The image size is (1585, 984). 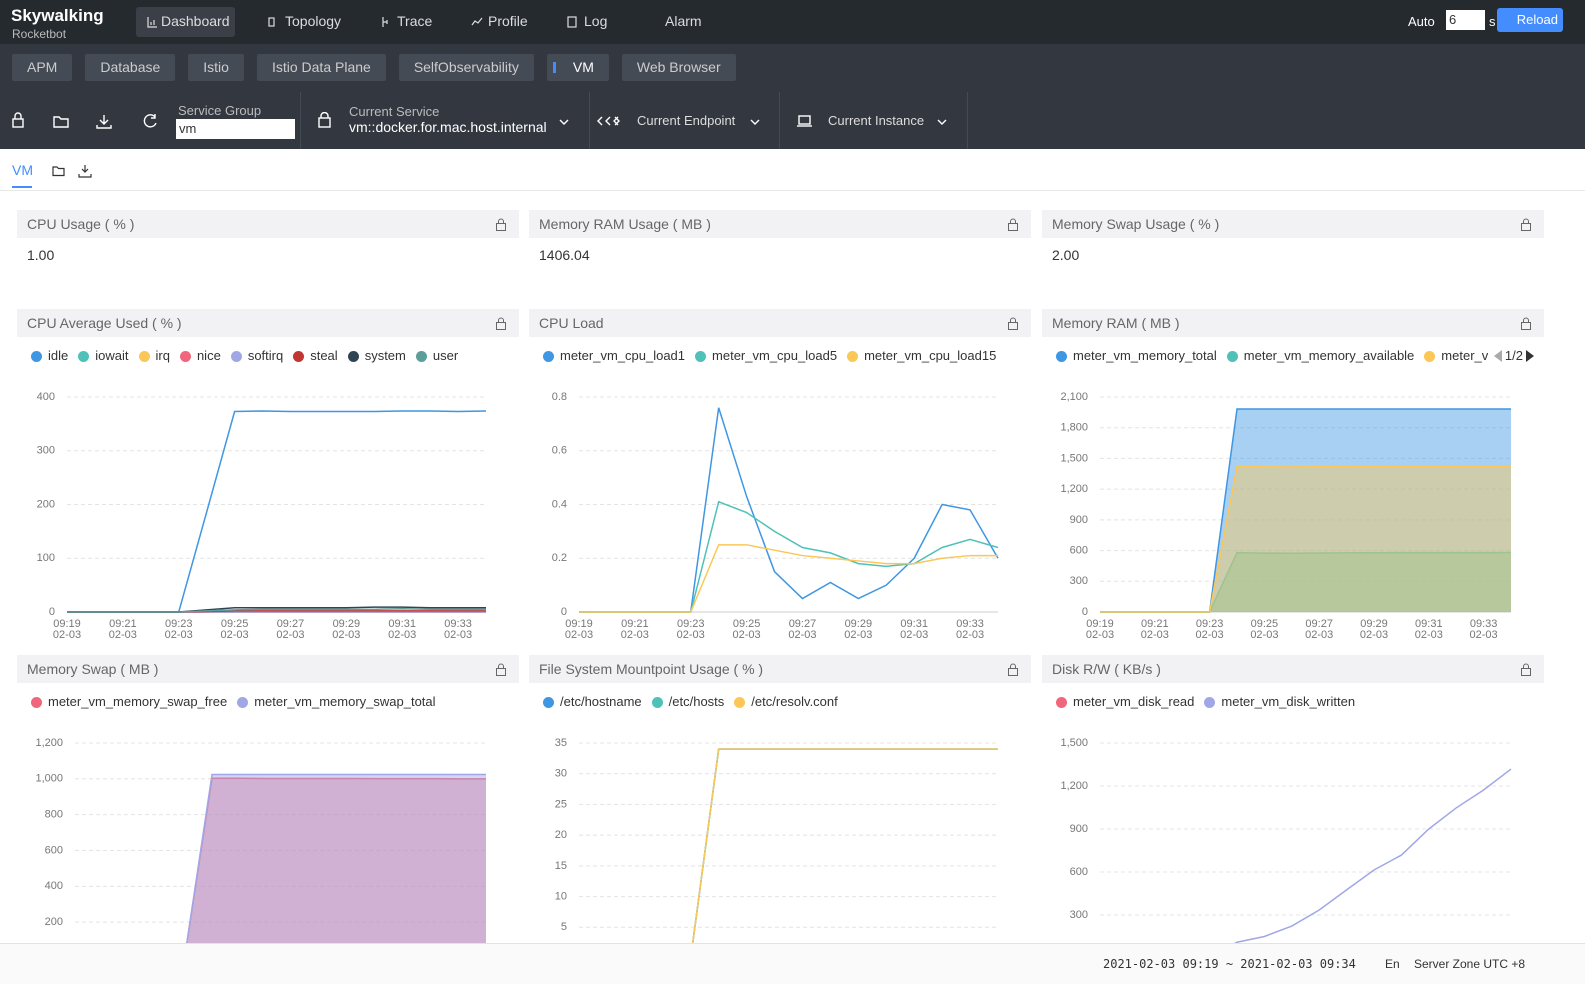 What do you see at coordinates (448, 127) in the screenshot?
I see `current-service: vm::docker.for.mac.host.internal` at bounding box center [448, 127].